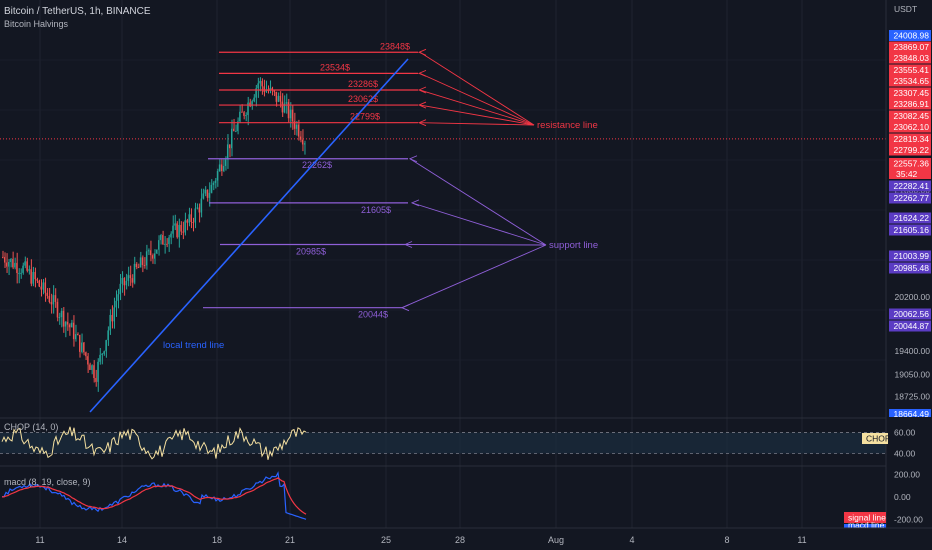 The width and height of the screenshot is (932, 550). What do you see at coordinates (912, 186) in the screenshot?
I see `price-badge-label: 22282.41` at bounding box center [912, 186].